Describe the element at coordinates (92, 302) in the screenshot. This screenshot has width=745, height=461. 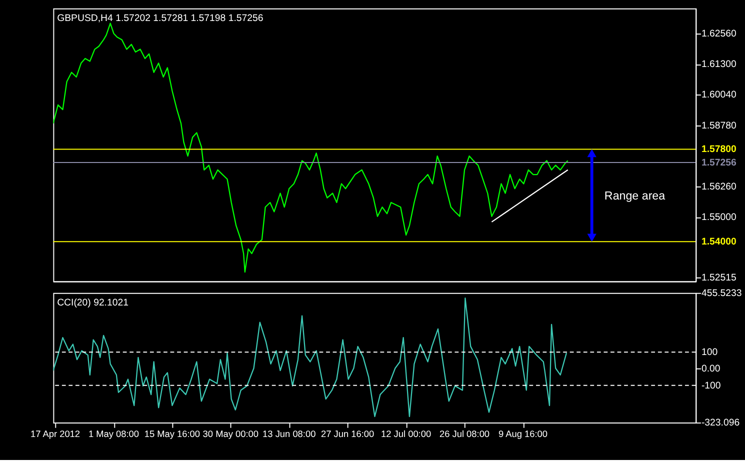
I see `chart-title: CCI(20) 92.1021` at that location.